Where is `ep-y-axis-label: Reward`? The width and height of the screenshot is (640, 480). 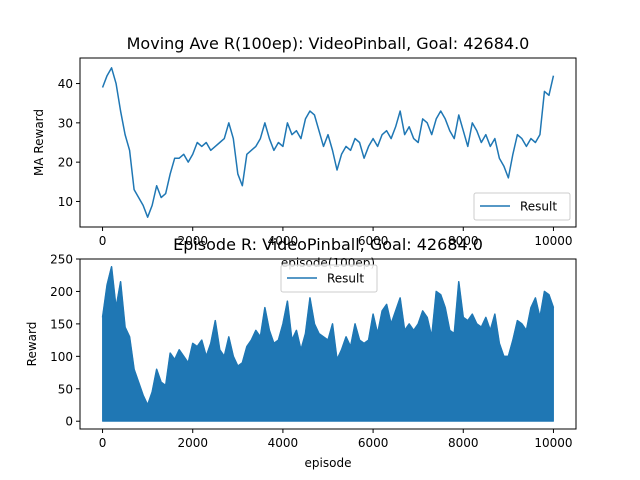
ep-y-axis-label: Reward is located at coordinates (32, 344).